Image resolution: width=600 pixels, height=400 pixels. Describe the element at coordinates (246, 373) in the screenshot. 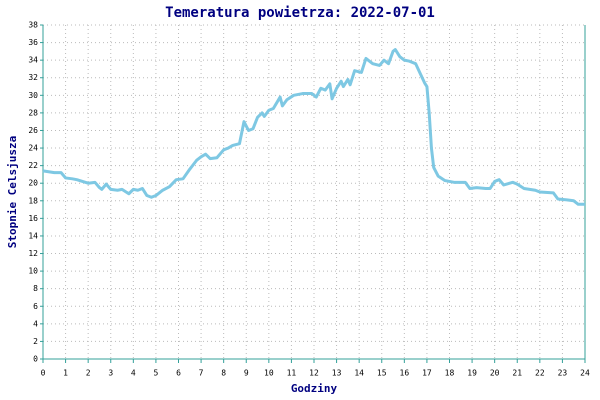

I see `x-tick-label: 9` at that location.